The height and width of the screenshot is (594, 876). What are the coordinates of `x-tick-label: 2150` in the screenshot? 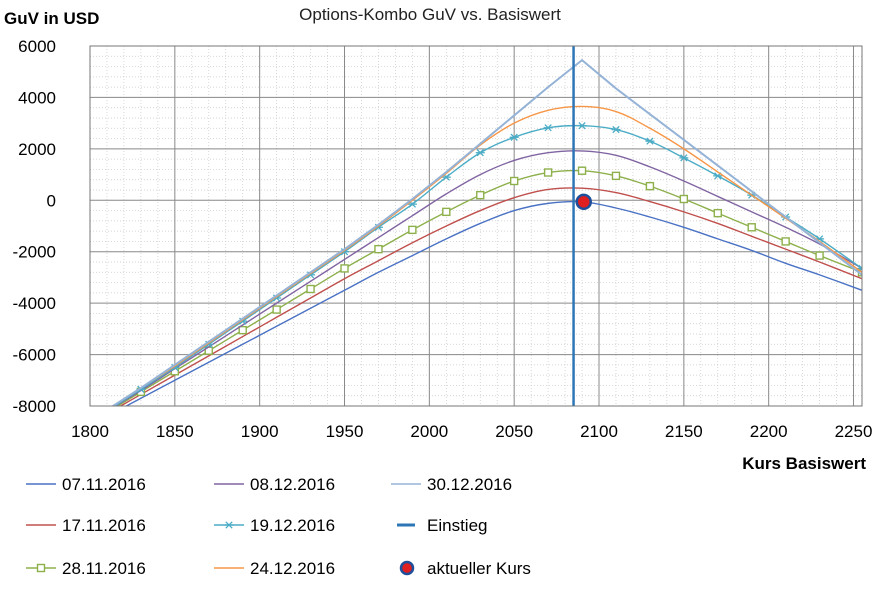 It's located at (684, 431).